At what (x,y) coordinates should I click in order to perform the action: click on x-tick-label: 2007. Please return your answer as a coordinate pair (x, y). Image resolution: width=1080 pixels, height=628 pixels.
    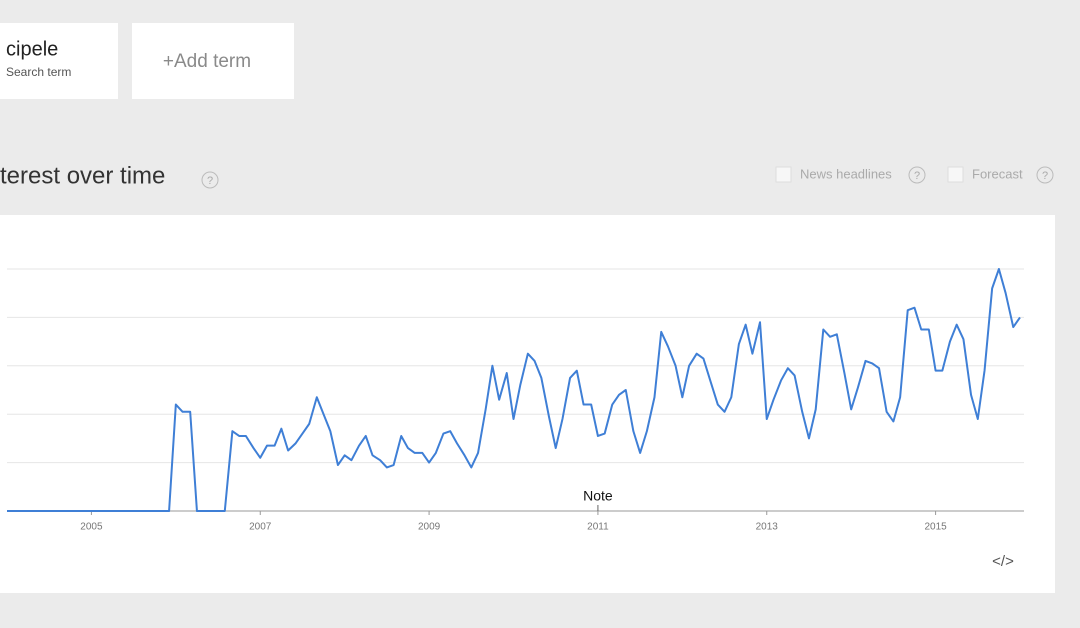
    Looking at the image, I should click on (260, 527).